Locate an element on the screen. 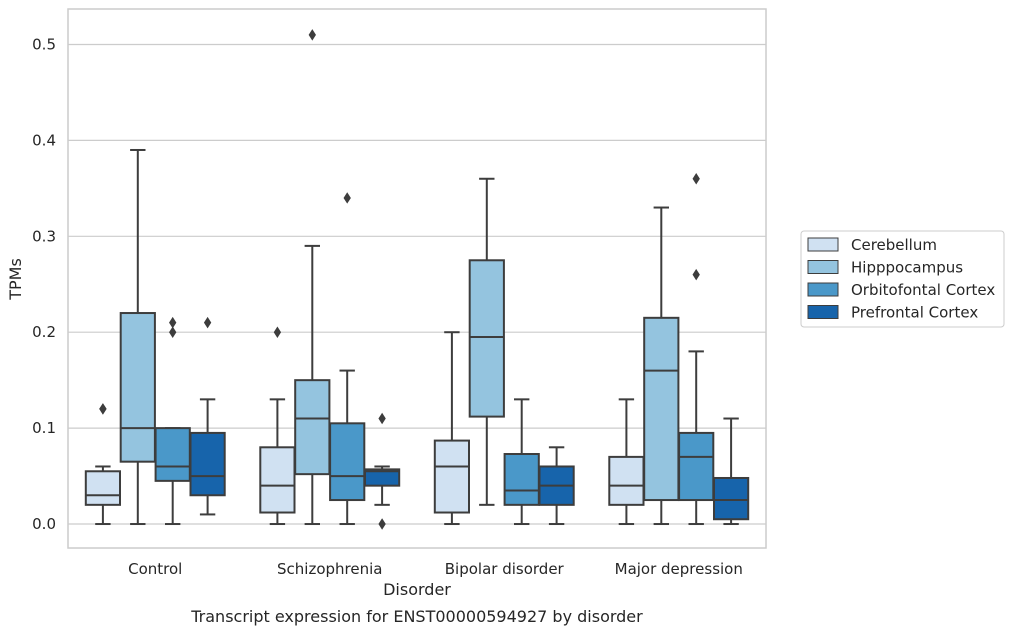 This screenshot has height=634, width=1014. x-tick-label: Schizophrenia is located at coordinates (329, 569).